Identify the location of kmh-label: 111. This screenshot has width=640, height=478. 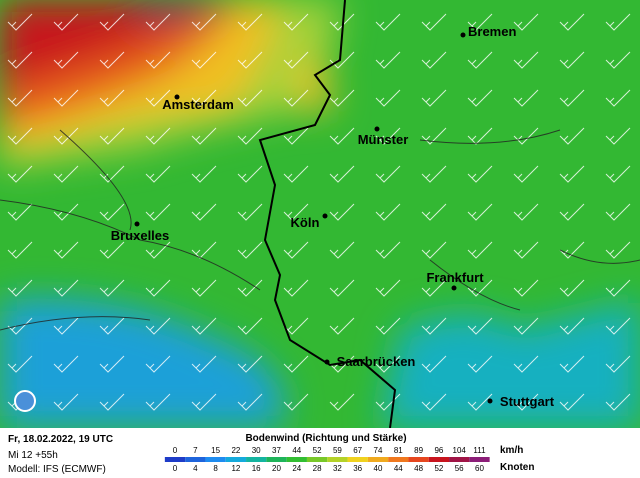
(479, 450).